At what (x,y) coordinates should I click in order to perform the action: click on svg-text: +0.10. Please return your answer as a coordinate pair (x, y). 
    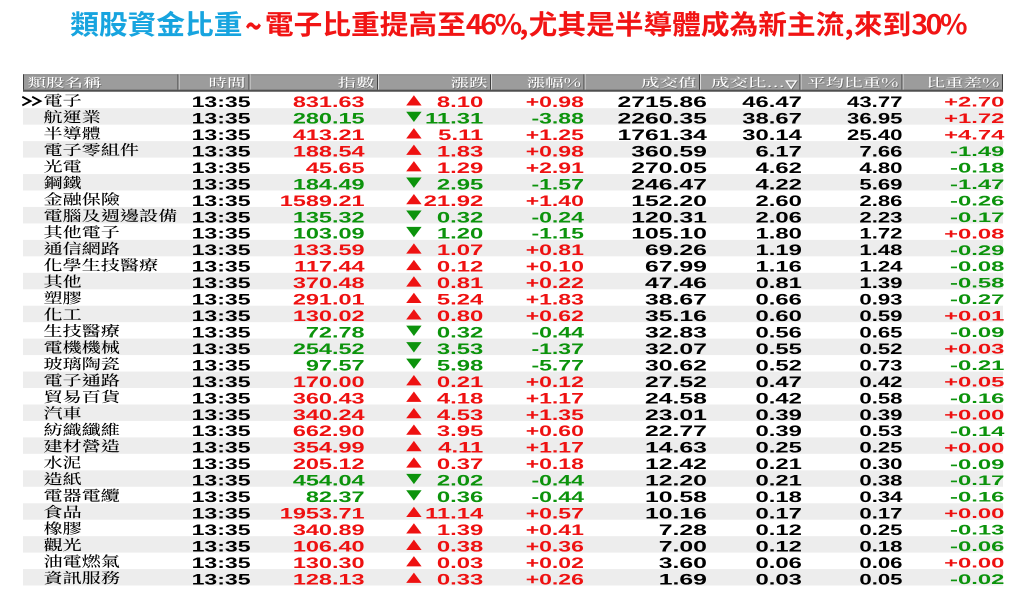
    Looking at the image, I should click on (555, 267).